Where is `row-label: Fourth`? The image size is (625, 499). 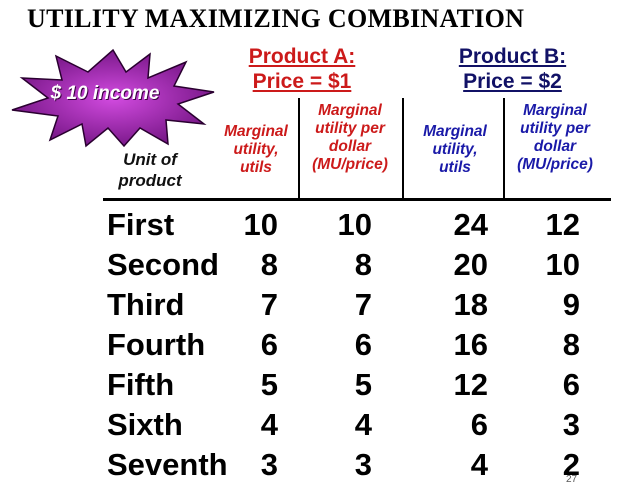 row-label: Fourth is located at coordinates (156, 344).